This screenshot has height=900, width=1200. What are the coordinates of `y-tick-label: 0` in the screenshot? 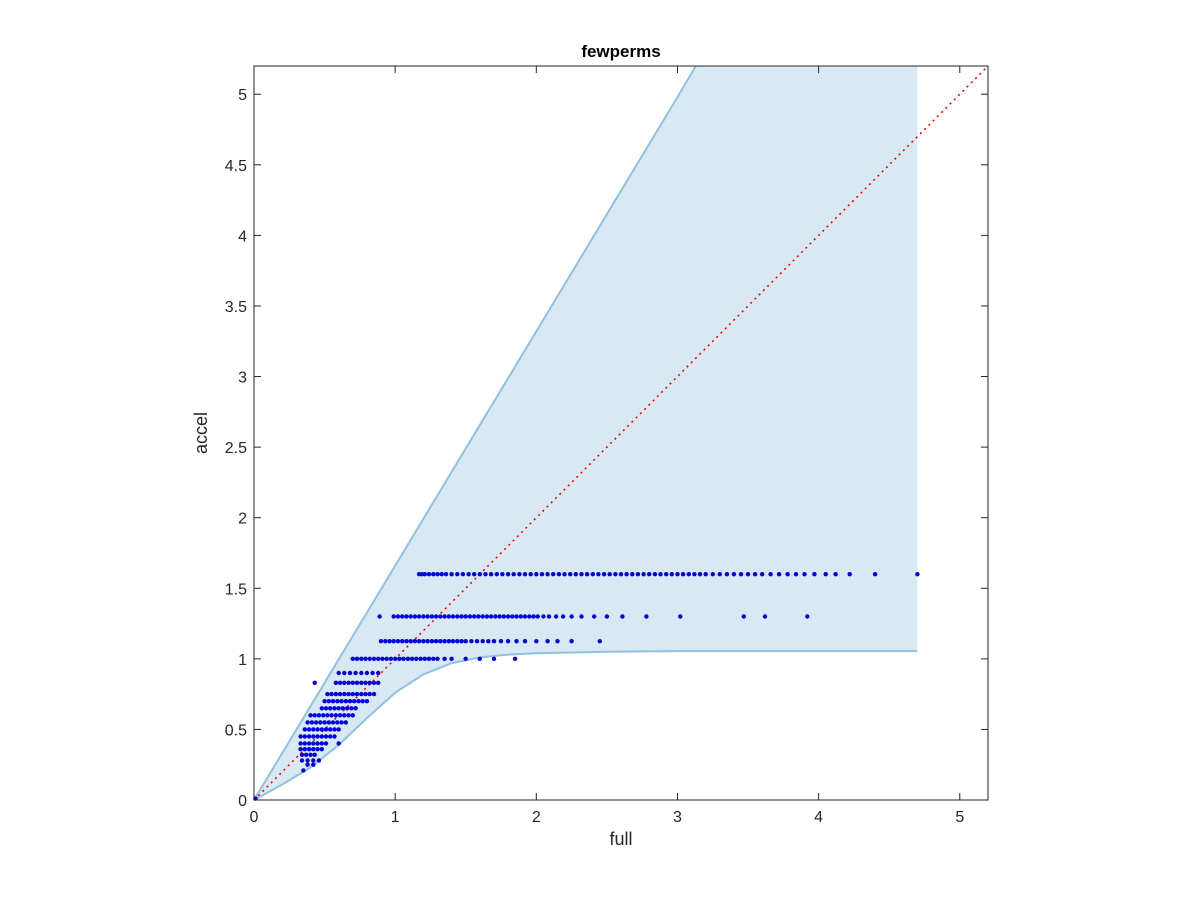 It's located at (242, 801).